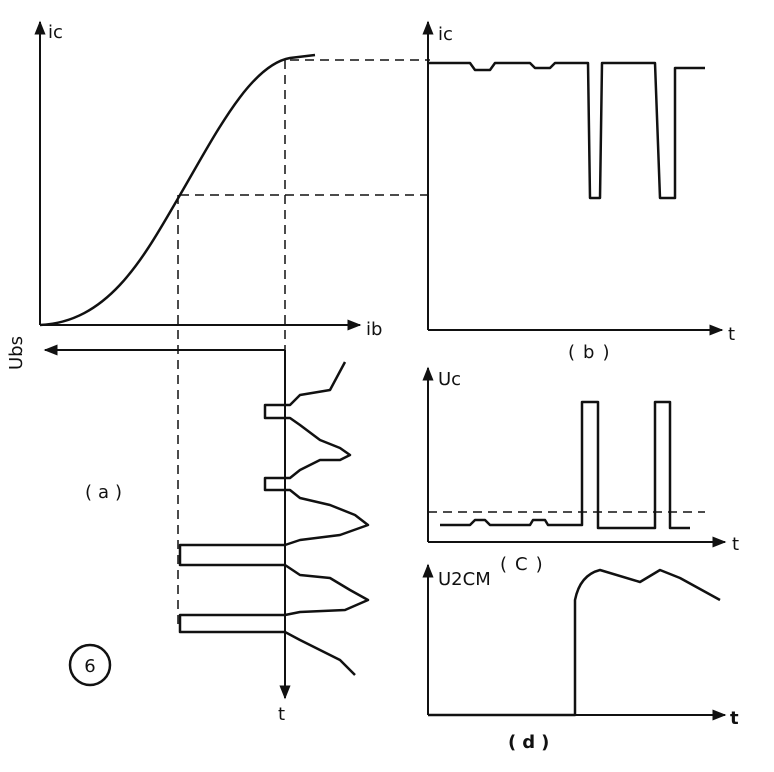 Image resolution: width=774 pixels, height=772 pixels. Describe the element at coordinates (449, 379) in the screenshot. I see `axis-label: Uc` at that location.